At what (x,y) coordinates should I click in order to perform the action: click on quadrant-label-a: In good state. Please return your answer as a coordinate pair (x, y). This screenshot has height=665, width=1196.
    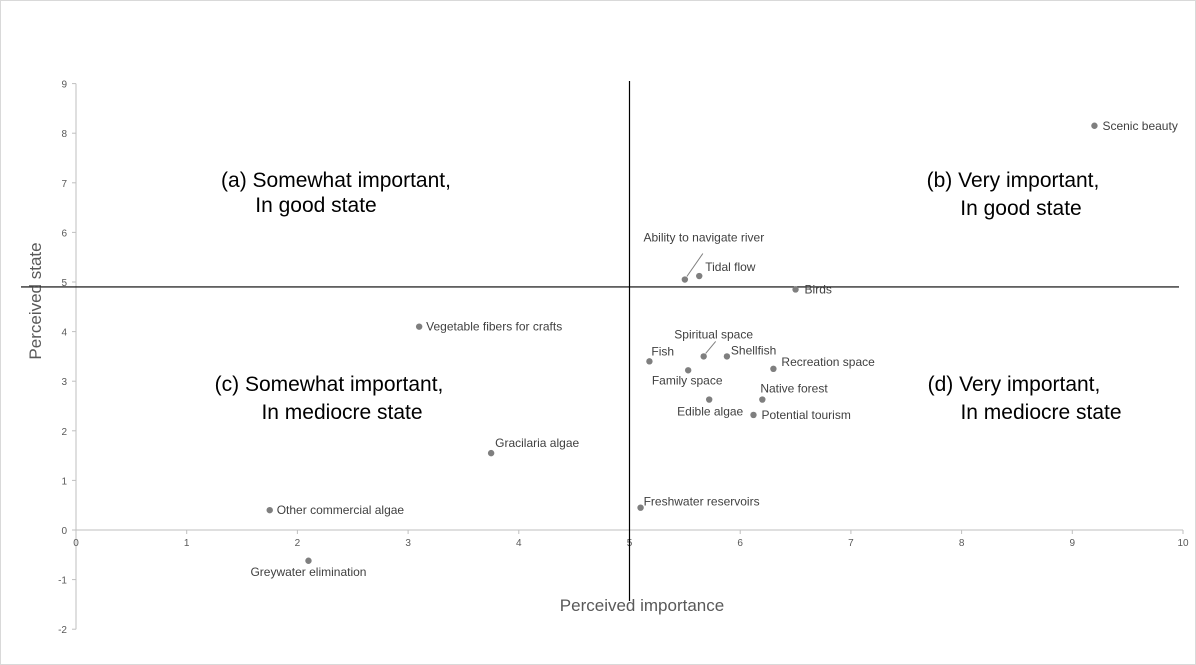
    Looking at the image, I should click on (315, 205).